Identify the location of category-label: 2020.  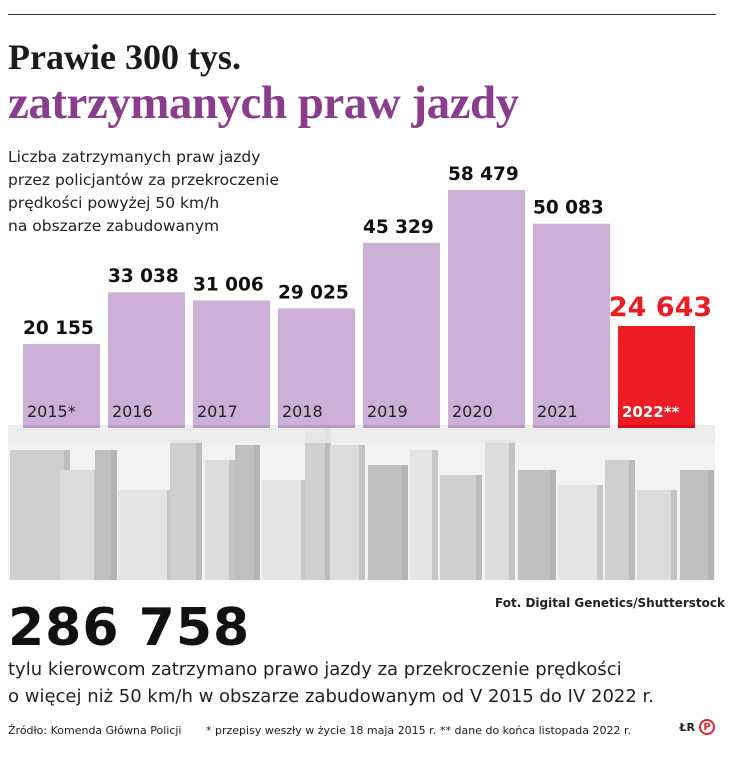
(472, 411).